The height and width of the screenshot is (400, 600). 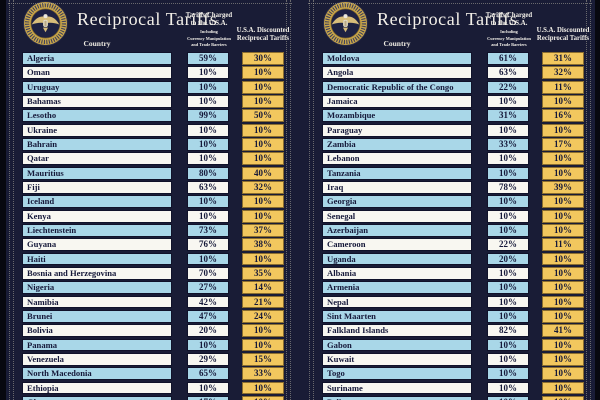 What do you see at coordinates (97, 216) in the screenshot?
I see `country-cell: Kenya` at bounding box center [97, 216].